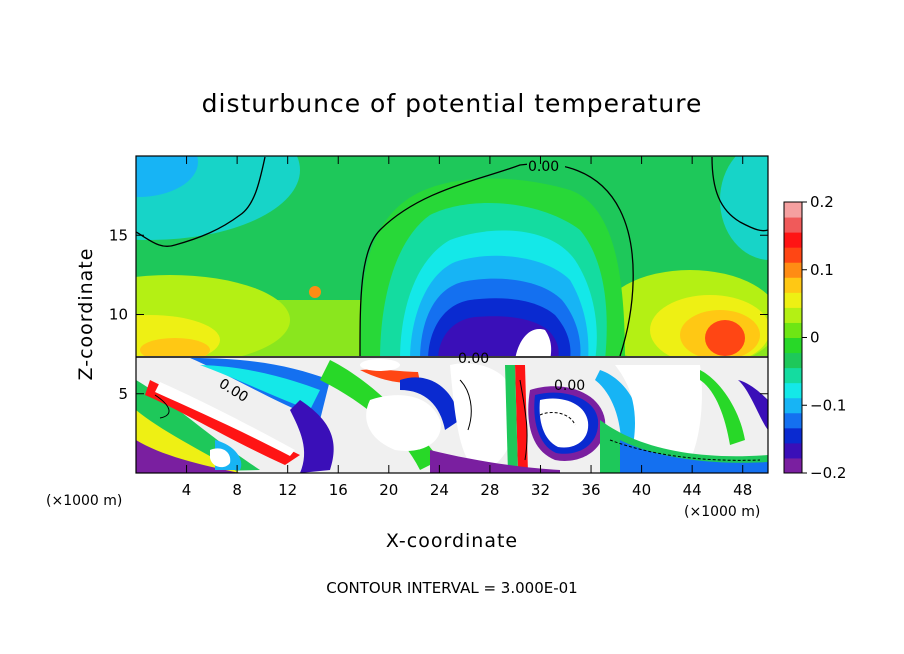  I want to click on x-tick-label: 40, so click(641, 490).